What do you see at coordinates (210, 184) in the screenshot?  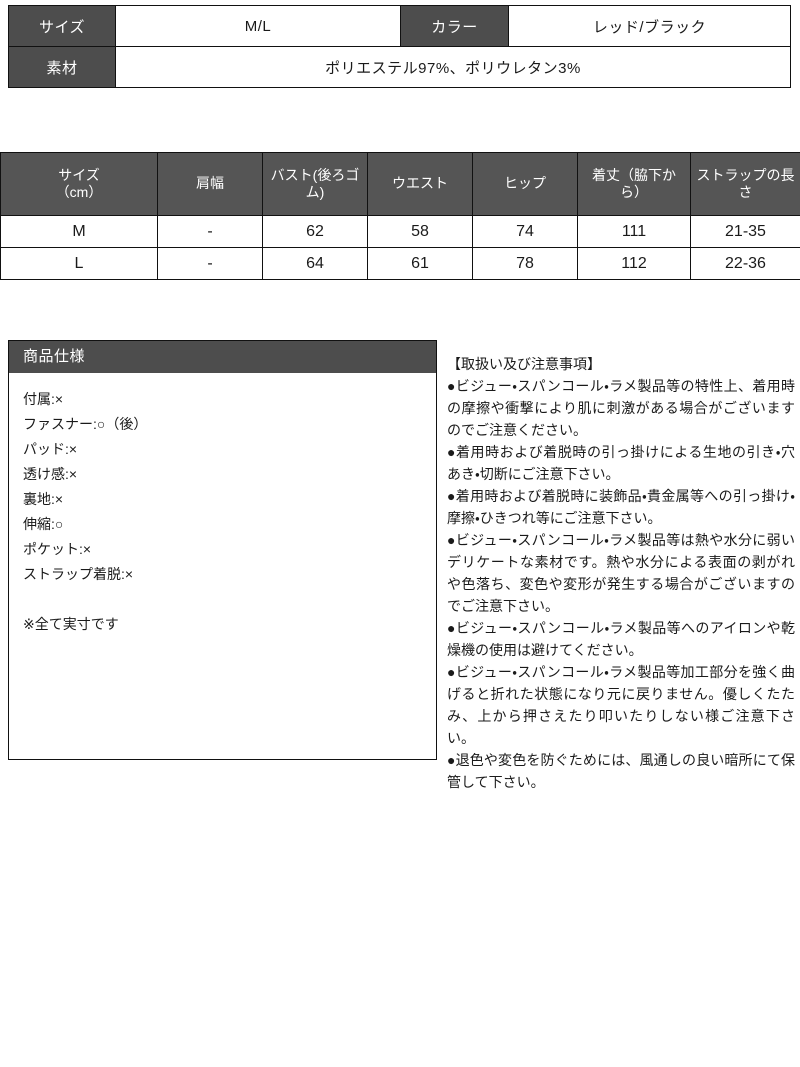 I see `column-header-shoulder: 肩幅` at bounding box center [210, 184].